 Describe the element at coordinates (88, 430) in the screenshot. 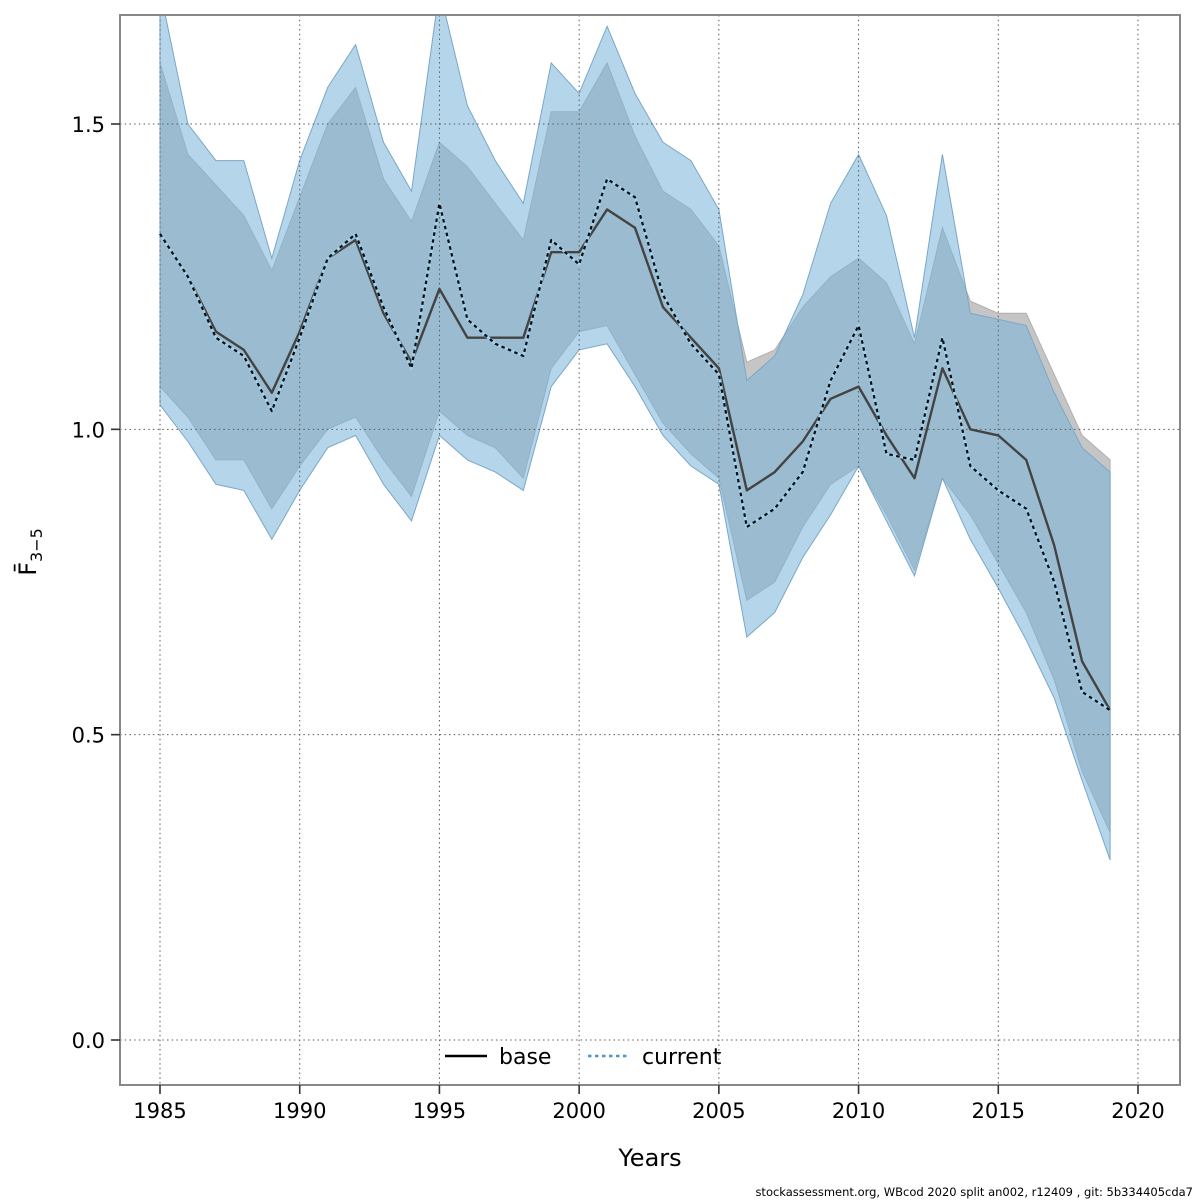

I see `y-tick-label: 1.0` at that location.